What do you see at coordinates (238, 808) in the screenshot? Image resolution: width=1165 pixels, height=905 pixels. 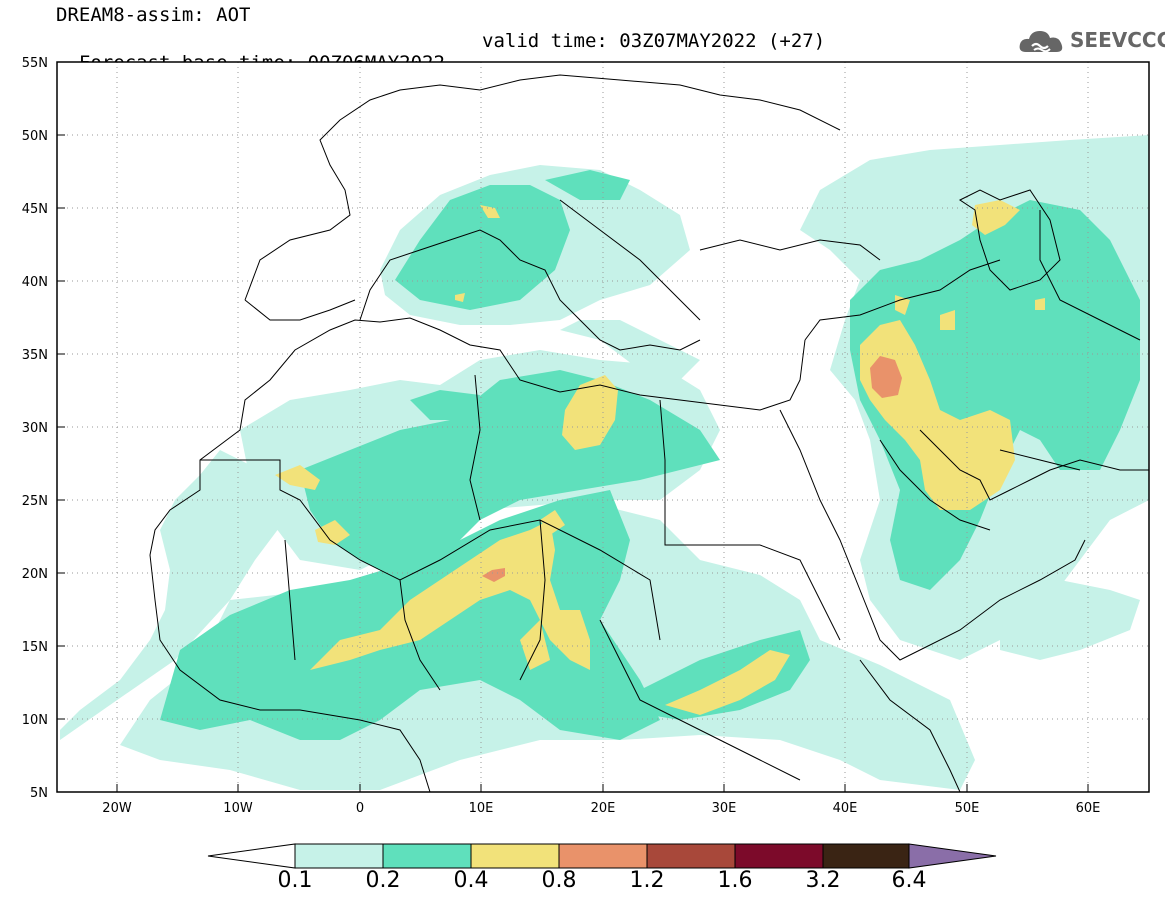 I see `lon-label: 10W` at bounding box center [238, 808].